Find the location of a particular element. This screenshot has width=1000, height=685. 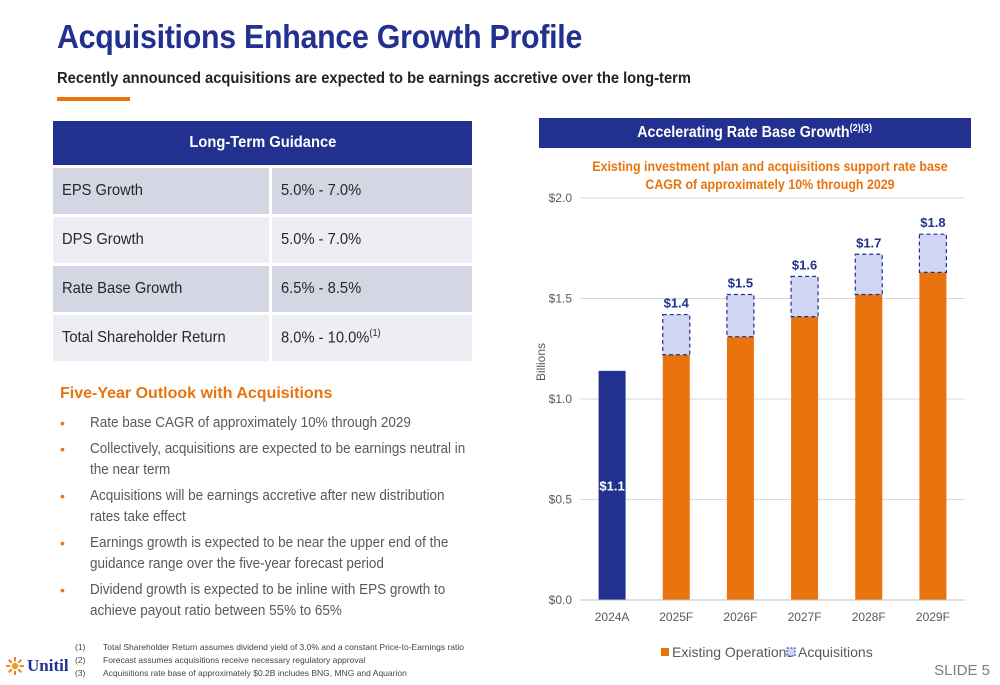

guidance-value: 8.0% - 10.0% is located at coordinates (325, 338).